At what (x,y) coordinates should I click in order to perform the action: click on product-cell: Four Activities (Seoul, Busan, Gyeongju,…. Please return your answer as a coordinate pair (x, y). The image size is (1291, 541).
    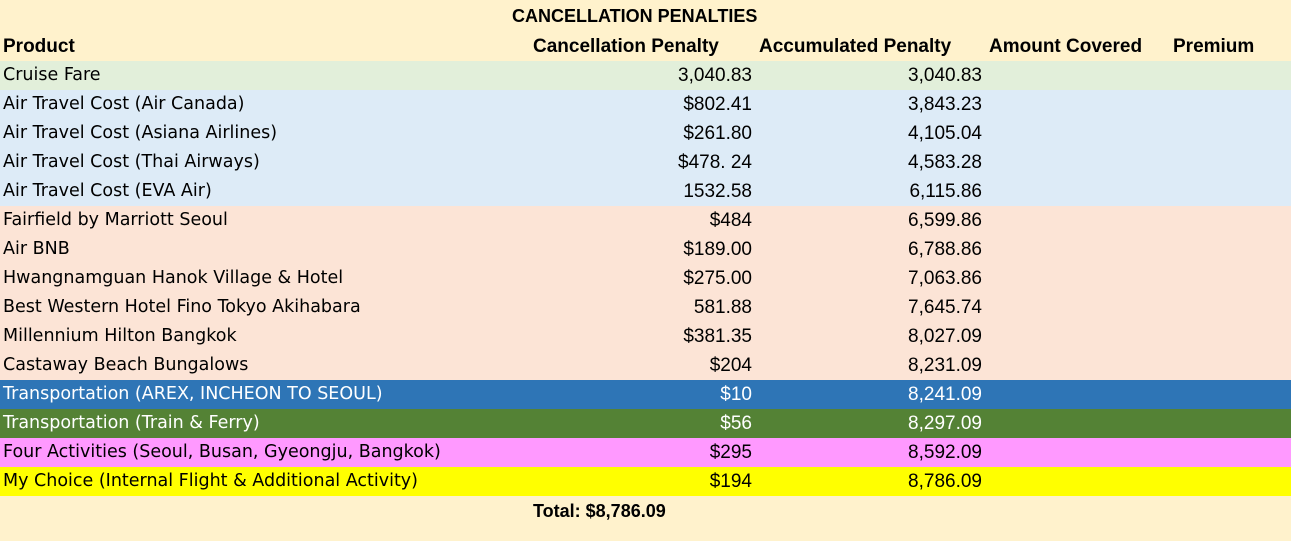
    Looking at the image, I should click on (222, 452).